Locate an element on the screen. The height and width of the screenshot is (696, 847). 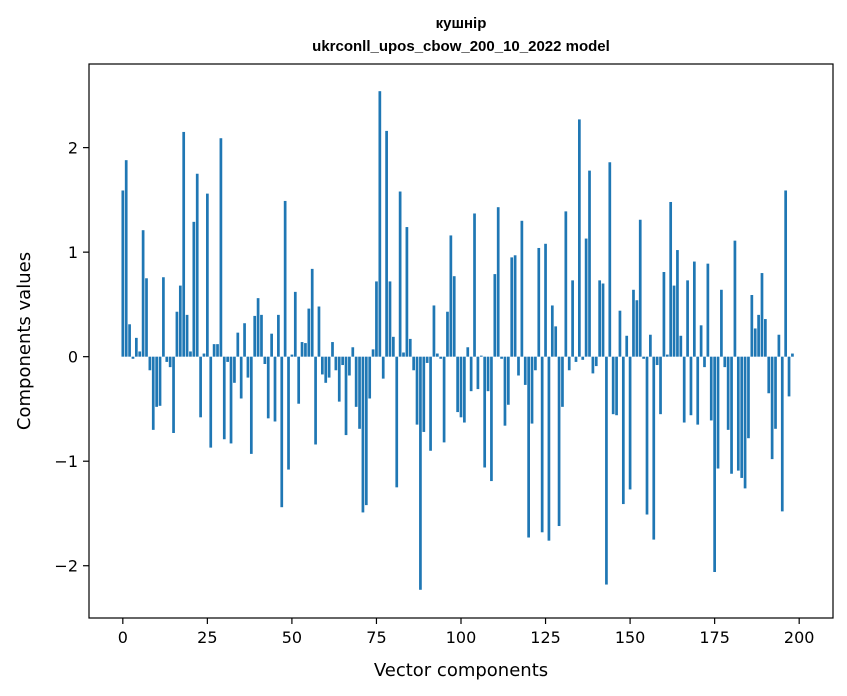
chart-title-line2: ukrconll_upos_cbow_200_10_2022 model is located at coordinates (461, 46).